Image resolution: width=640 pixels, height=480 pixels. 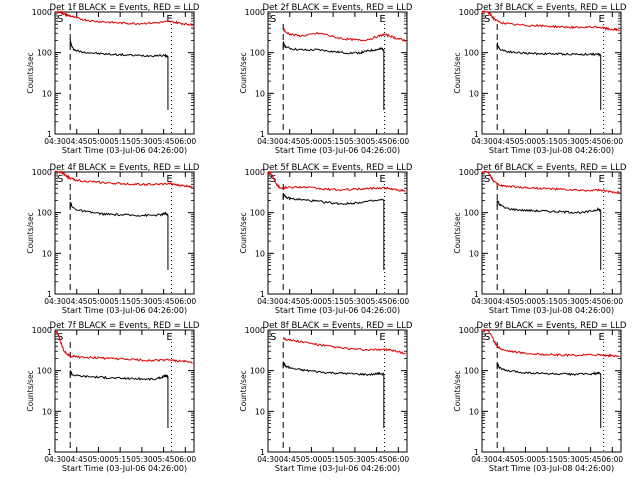 What do you see at coordinates (338, 8) in the screenshot?
I see `chart-title: Det 2f BLACK = Events, RED = LLD` at bounding box center [338, 8].